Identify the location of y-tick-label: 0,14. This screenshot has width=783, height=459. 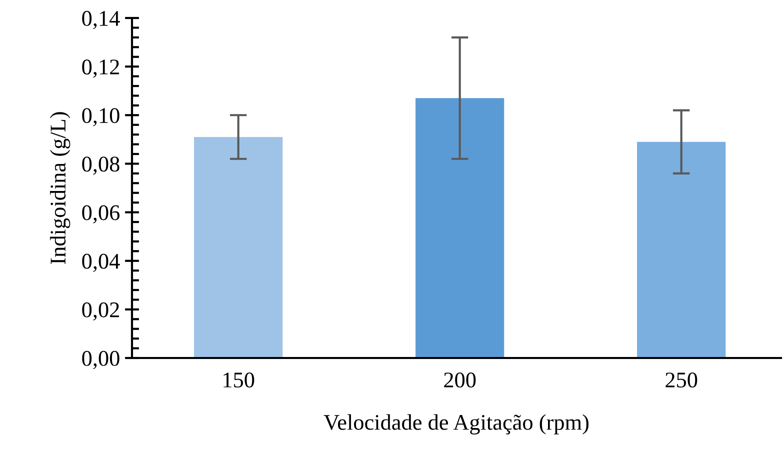
(101, 20).